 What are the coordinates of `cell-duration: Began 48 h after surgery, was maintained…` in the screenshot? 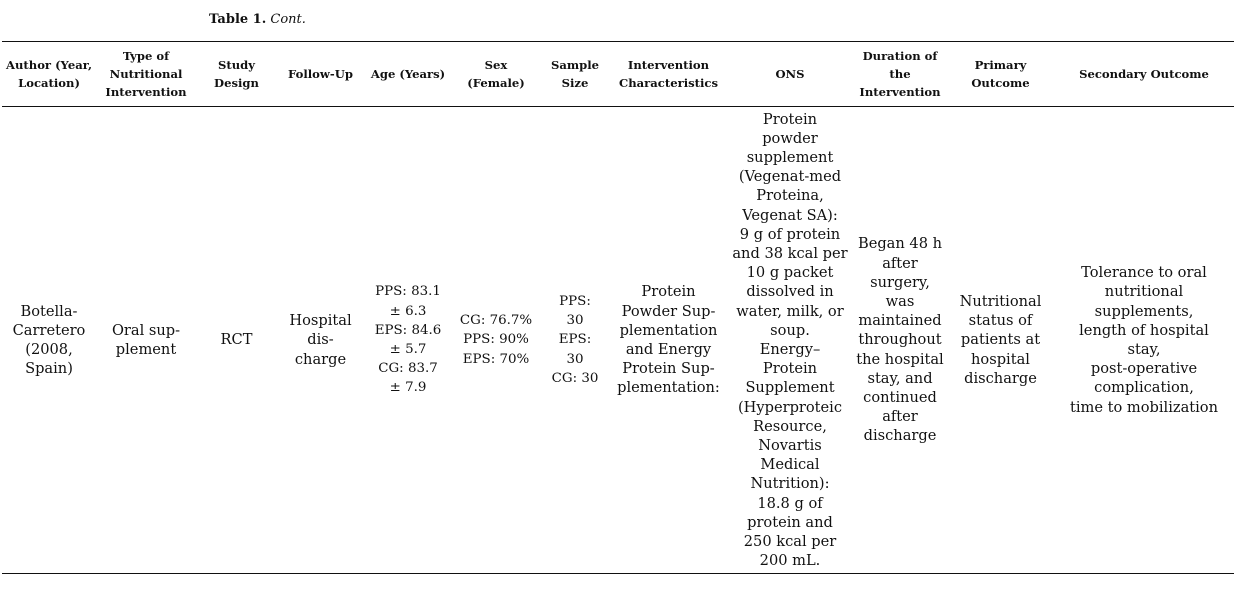 It's located at (900, 340).